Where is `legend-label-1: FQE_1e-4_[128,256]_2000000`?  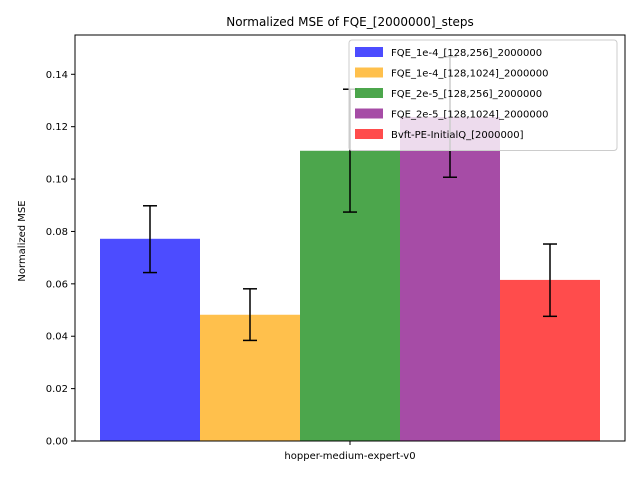
legend-label-1: FQE_1e-4_[128,256]_2000000 is located at coordinates (466, 53).